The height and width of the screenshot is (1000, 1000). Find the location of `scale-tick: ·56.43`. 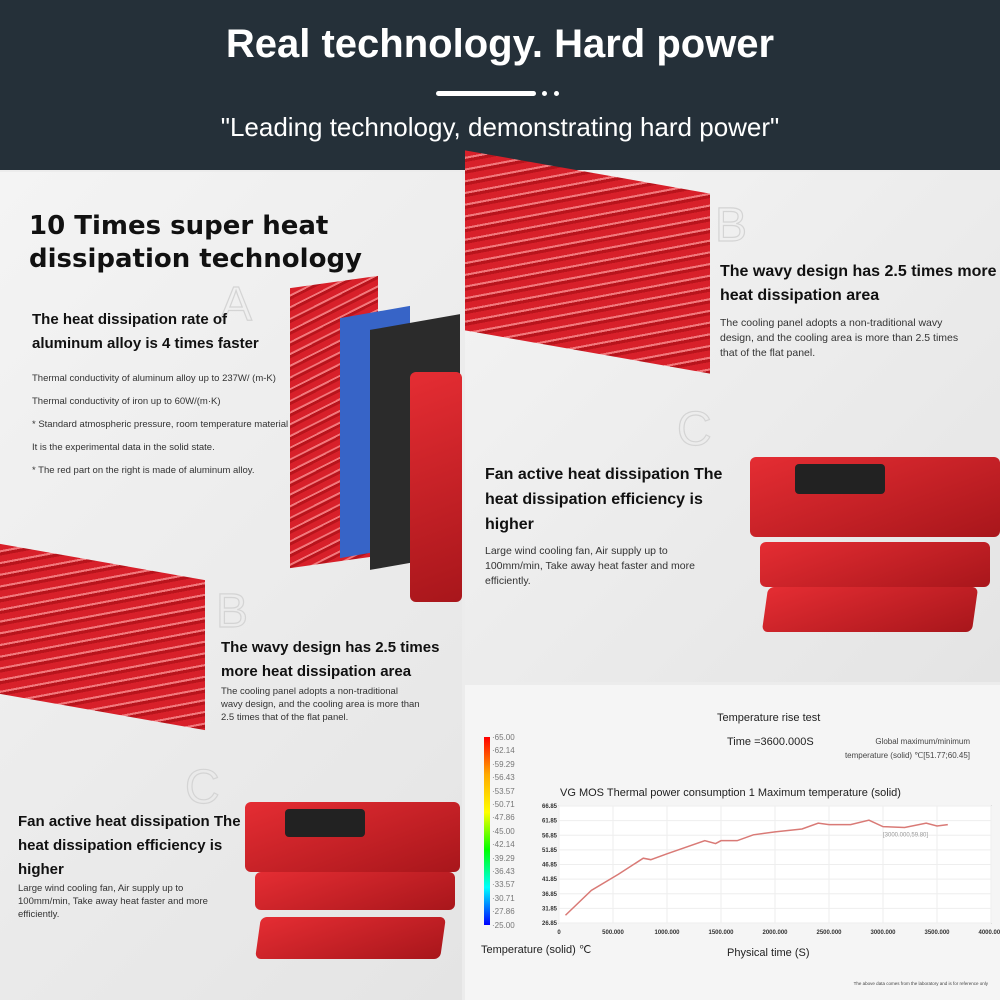

scale-tick: ·56.43 is located at coordinates (503, 778).